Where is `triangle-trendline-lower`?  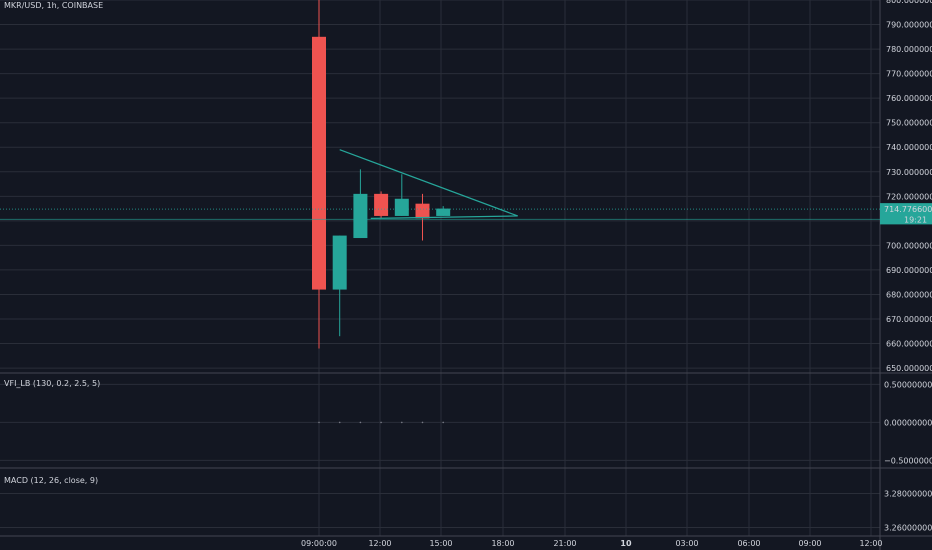 triangle-trendline-lower is located at coordinates (444, 217).